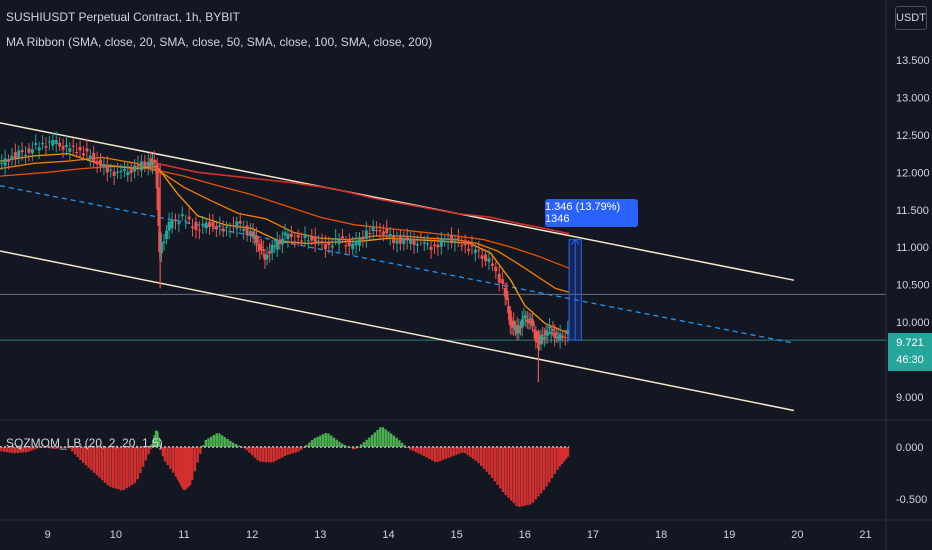 Image resolution: width=932 pixels, height=550 pixels. Describe the element at coordinates (252, 535) in the screenshot. I see `time-tick-label: 12` at that location.